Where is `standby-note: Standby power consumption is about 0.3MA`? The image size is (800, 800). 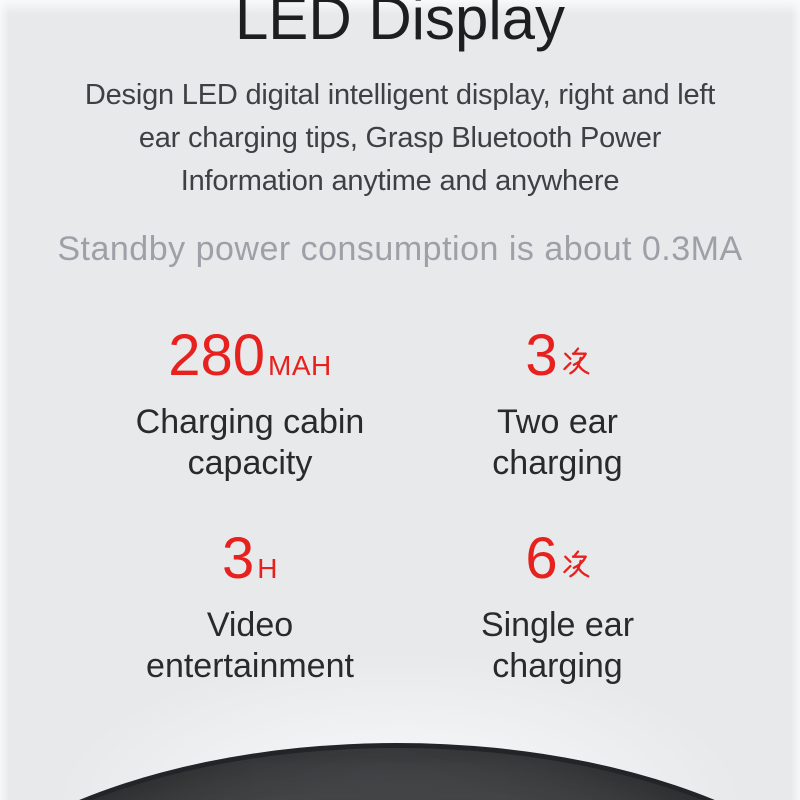 standby-note: Standby power consumption is about 0.3MA is located at coordinates (400, 249).